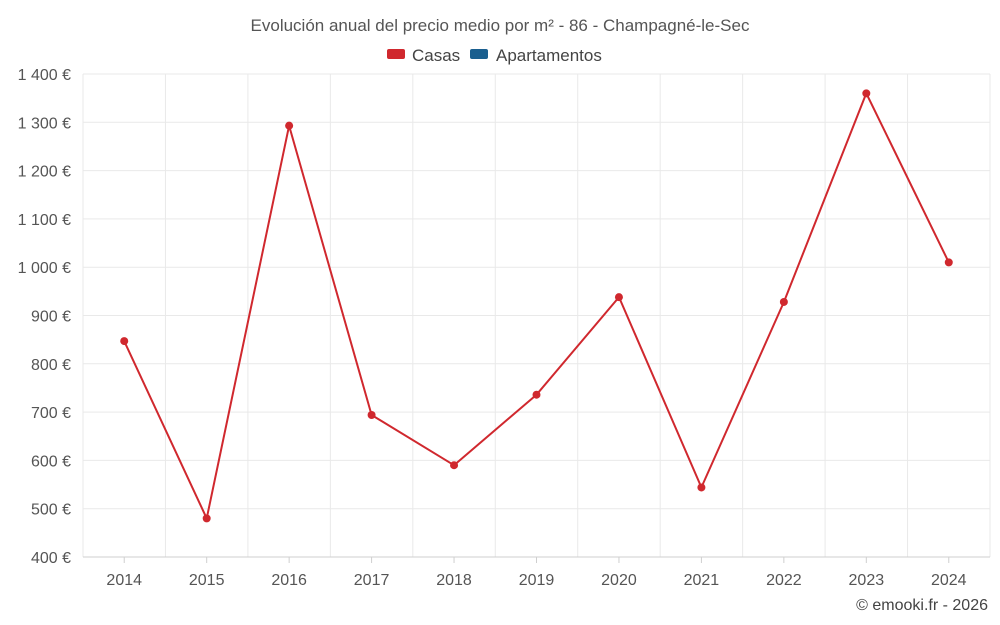 This screenshot has width=1000, height=625. I want to click on y-tick-label: 1 400 €, so click(44, 75).